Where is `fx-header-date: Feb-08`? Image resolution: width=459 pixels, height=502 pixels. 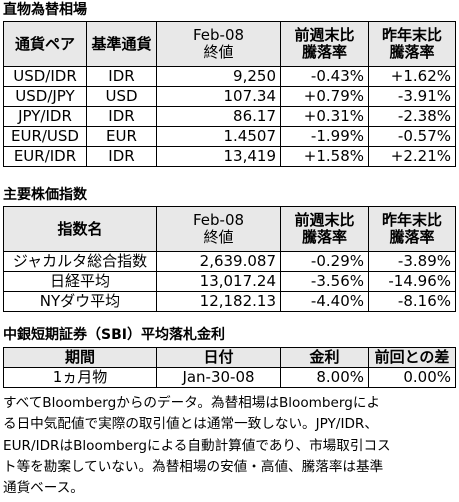 fx-header-date: Feb-08 is located at coordinates (218, 35).